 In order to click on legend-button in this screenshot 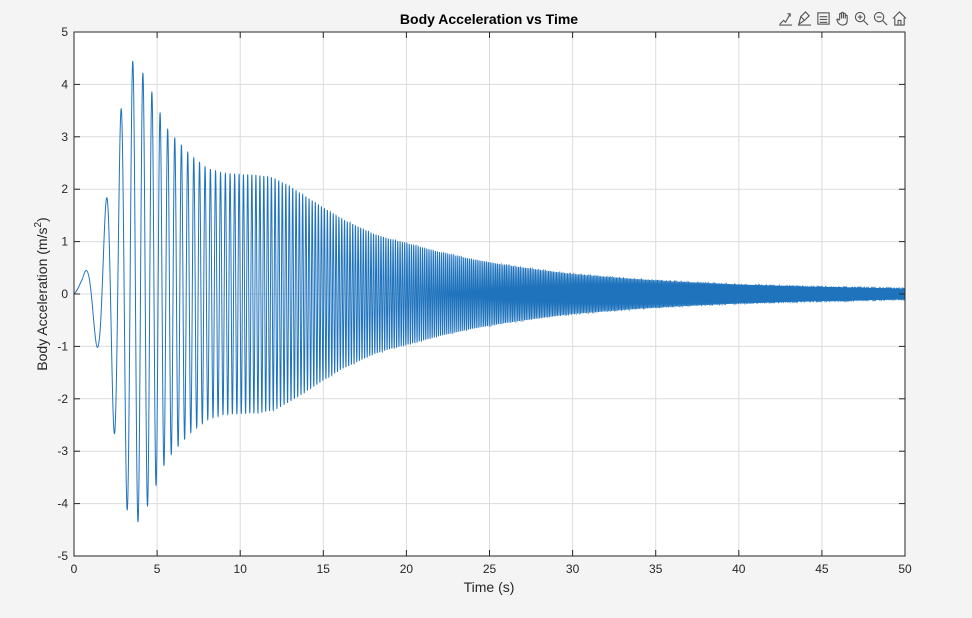, I will do `click(823, 18)`.